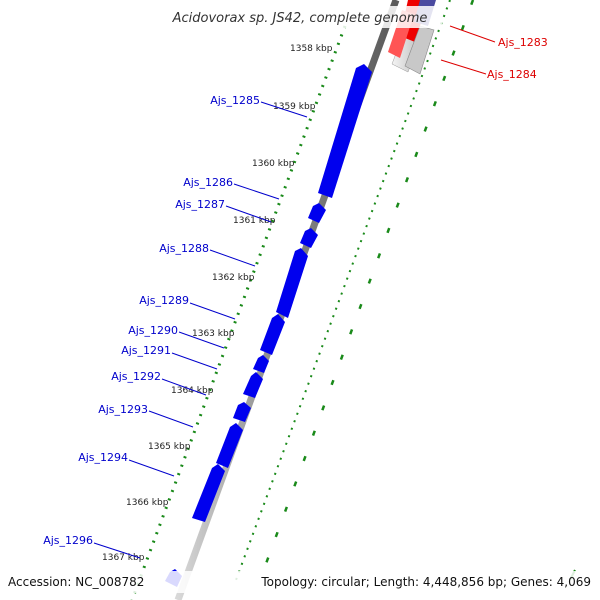 This screenshot has width=600, height=600. I want to click on kbp-tick-1359: 1359 kbp, so click(294, 107).